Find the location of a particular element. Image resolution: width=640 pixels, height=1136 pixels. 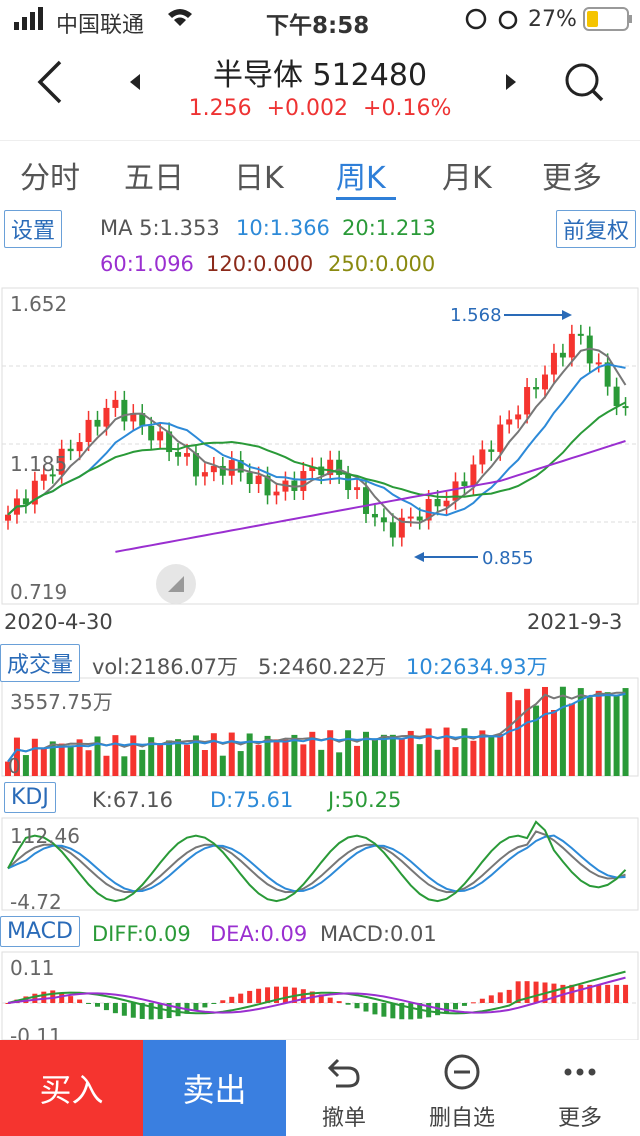

ma10-label: 10:1.366 is located at coordinates (283, 228).